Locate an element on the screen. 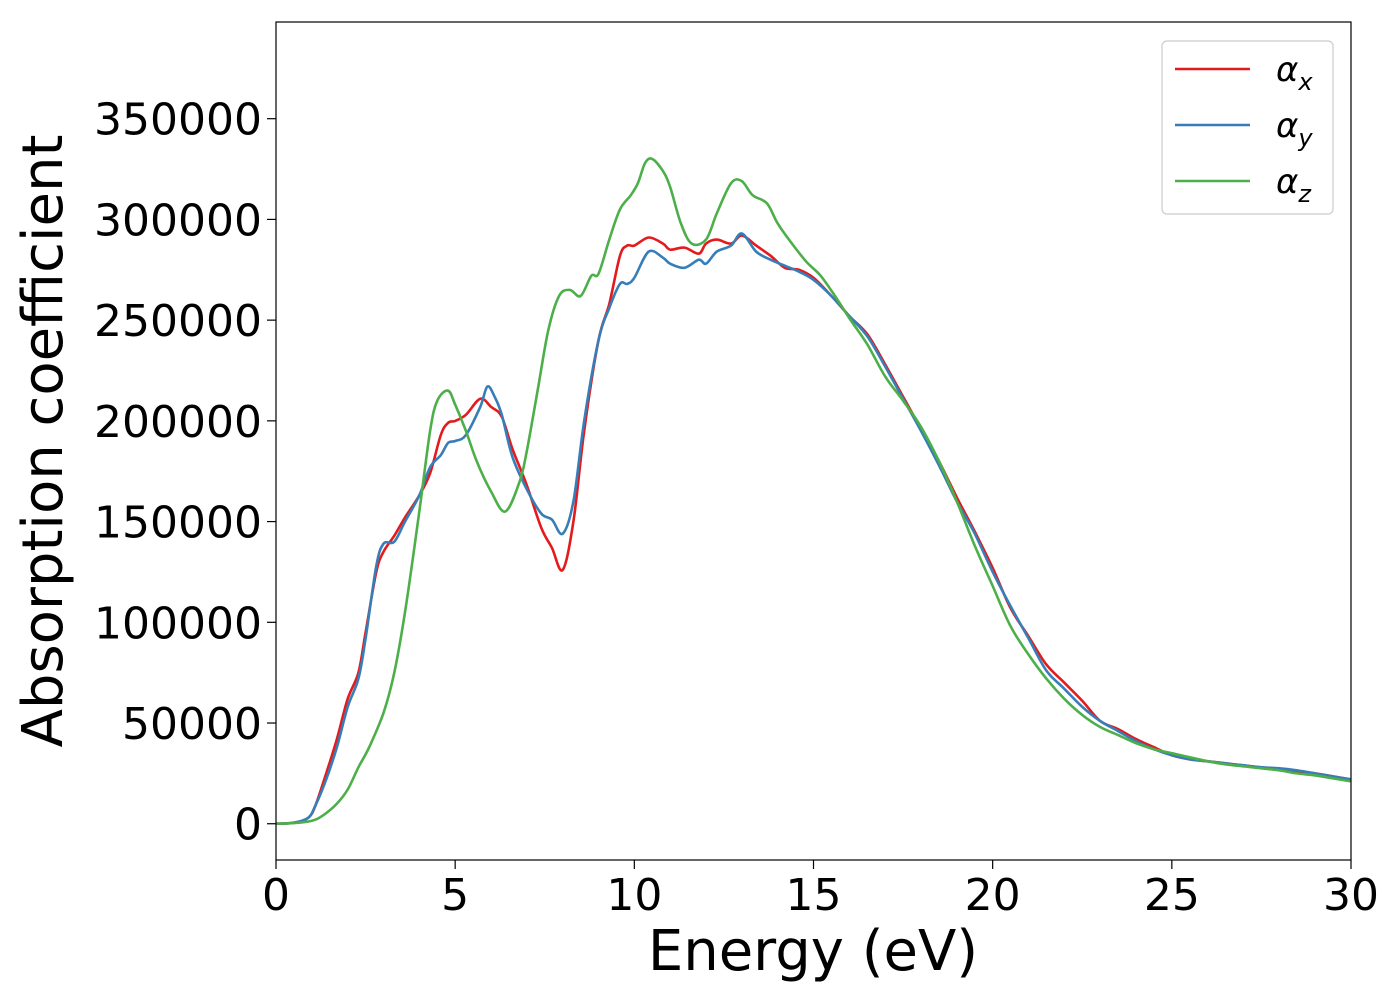  y-axis-label: Absorption coefficient is located at coordinates (43, 441).